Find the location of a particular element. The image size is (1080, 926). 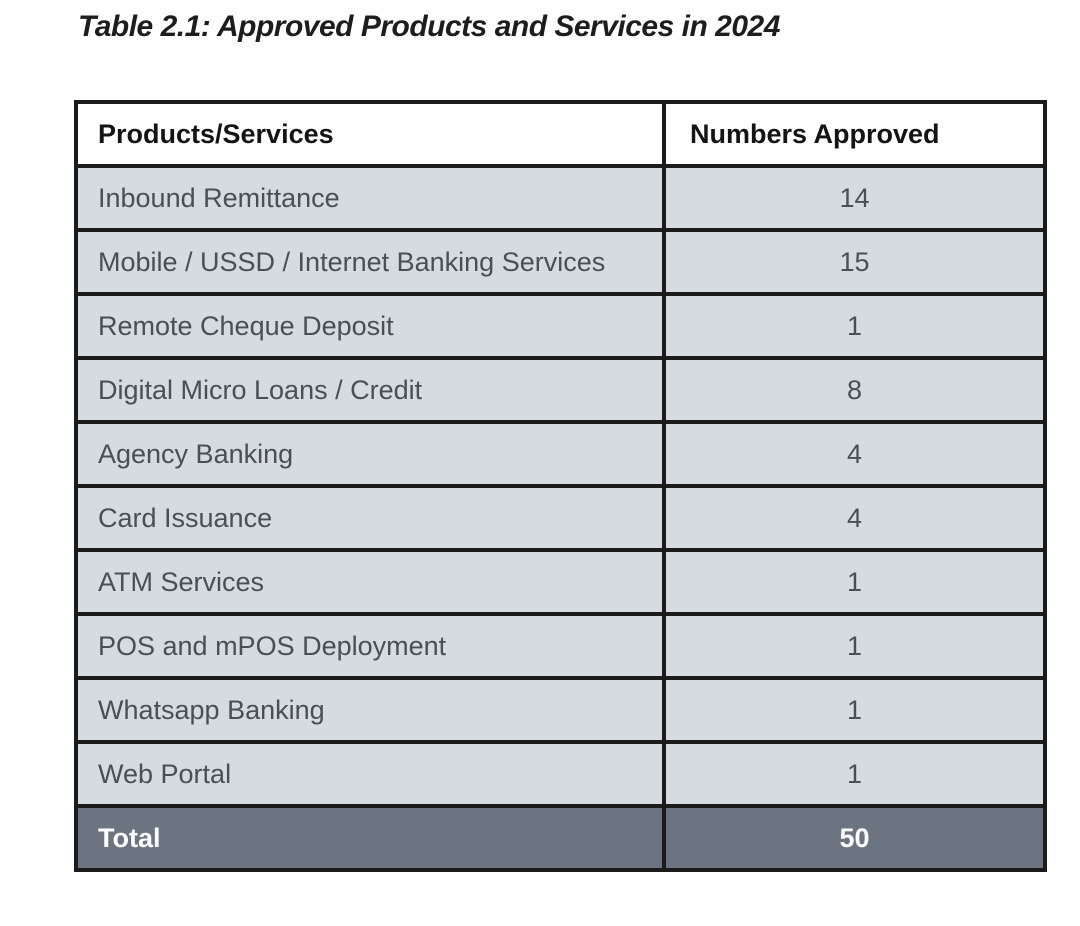

table-row: Digital Micro Loans / Credit 8 is located at coordinates (560, 390).